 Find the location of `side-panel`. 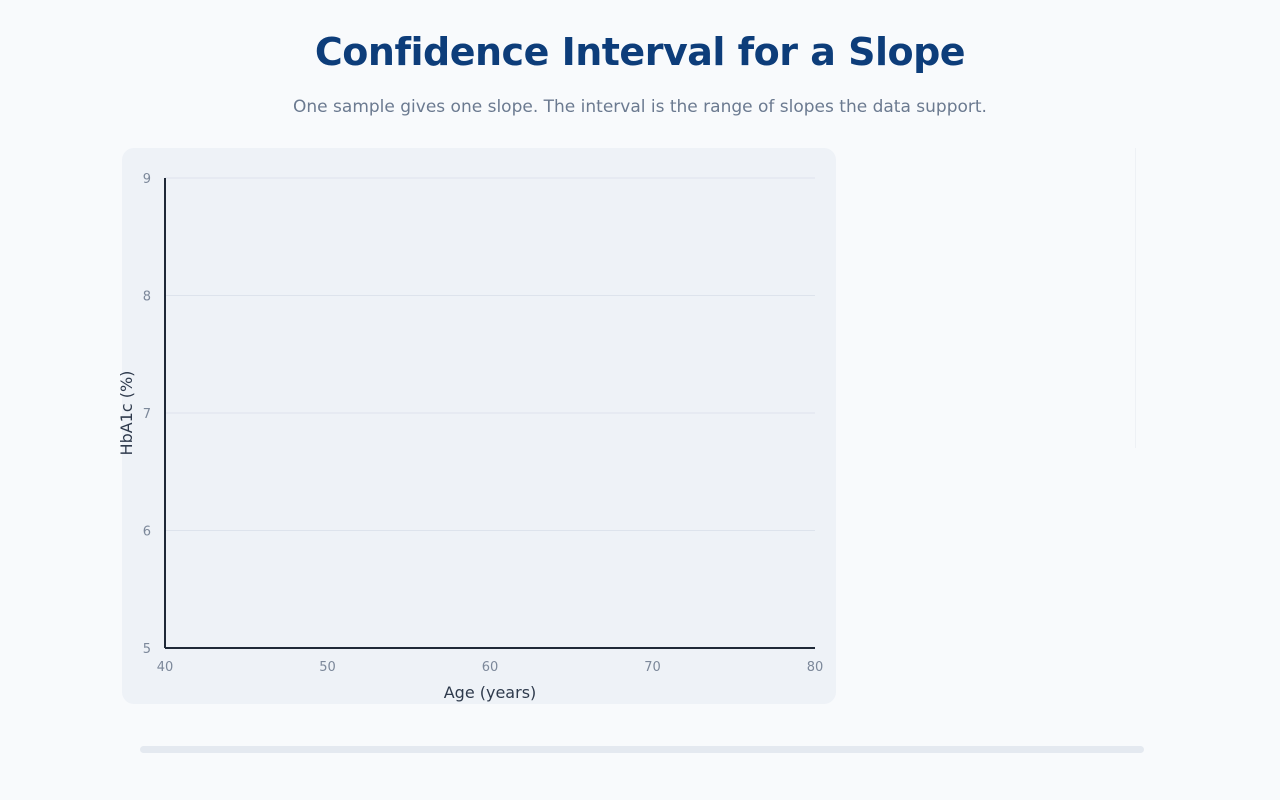

side-panel is located at coordinates (993, 298).